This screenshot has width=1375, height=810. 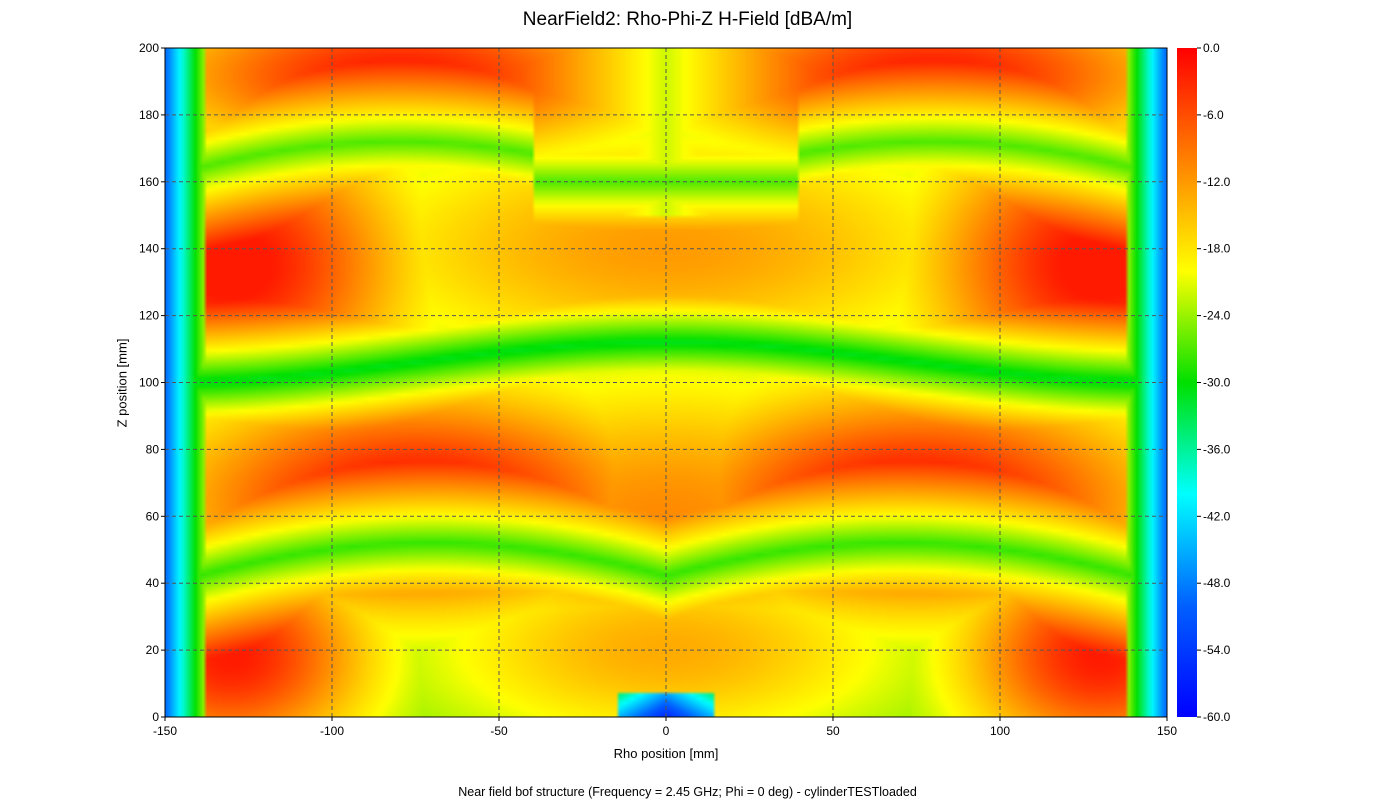 What do you see at coordinates (165, 731) in the screenshot?
I see `x-tick-label: -150` at bounding box center [165, 731].